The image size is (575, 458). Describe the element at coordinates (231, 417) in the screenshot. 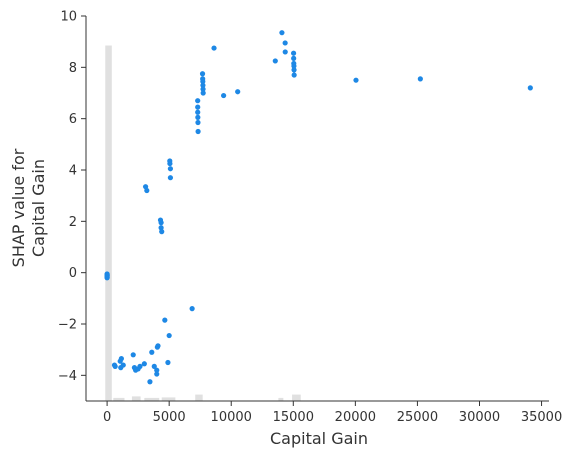

I see `x-tick-label: 10000` at that location.